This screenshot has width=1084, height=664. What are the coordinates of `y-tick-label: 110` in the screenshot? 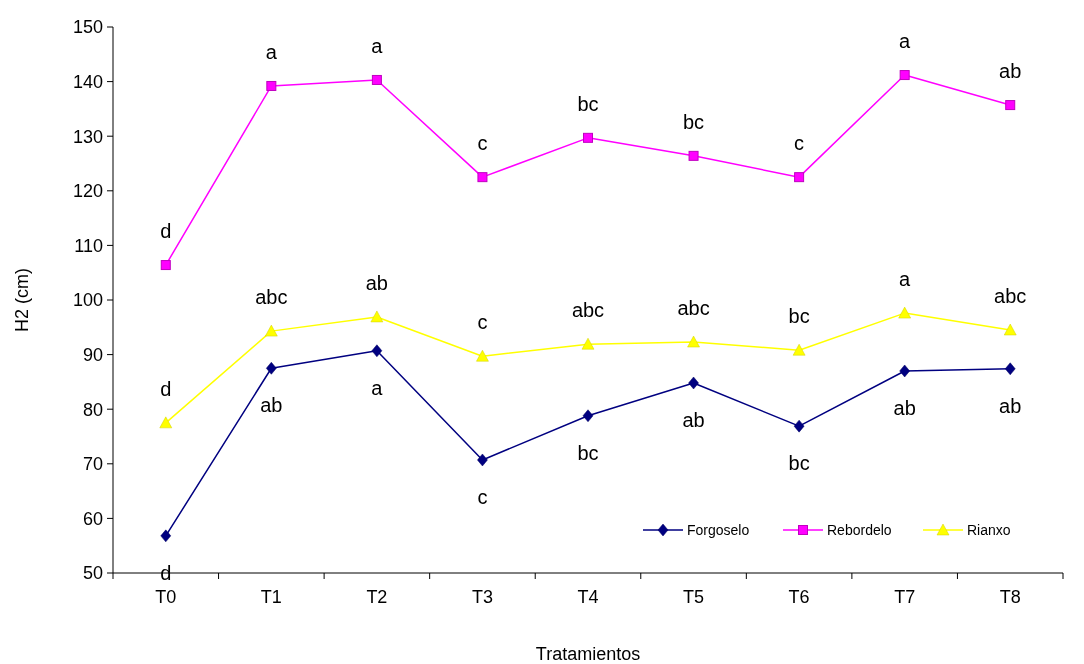 It's located at (88, 245).